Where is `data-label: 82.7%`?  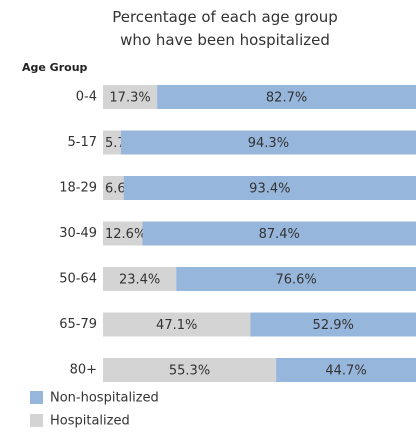
data-label: 82.7% is located at coordinates (286, 98).